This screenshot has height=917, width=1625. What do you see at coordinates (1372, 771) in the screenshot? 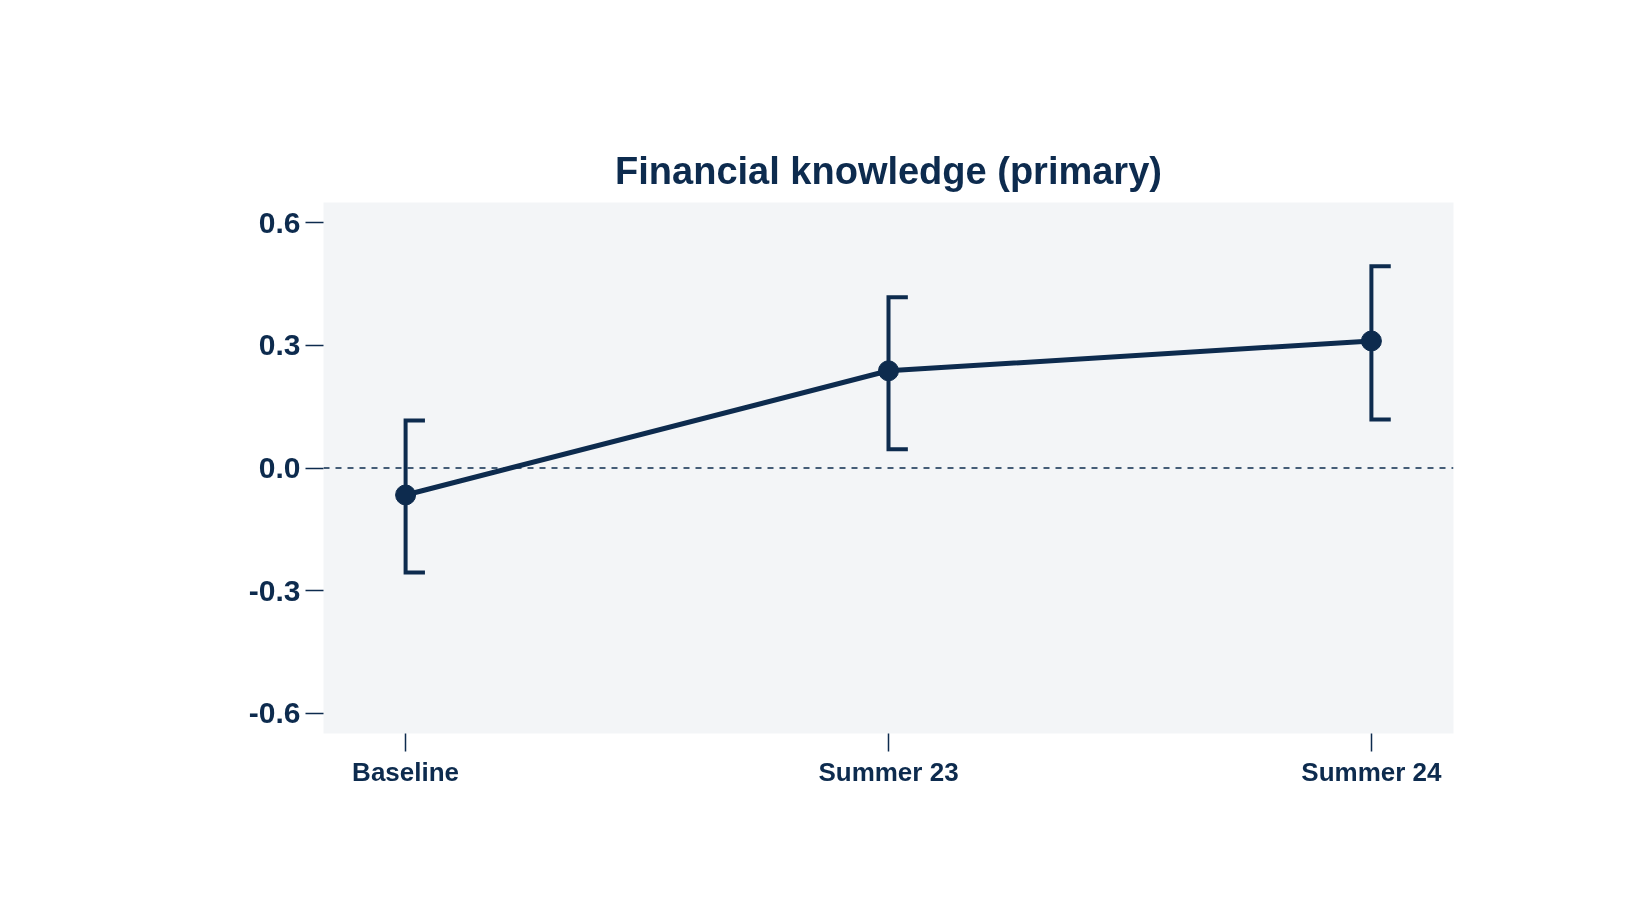
I see `x-tick-label: Summer 24` at bounding box center [1372, 771].